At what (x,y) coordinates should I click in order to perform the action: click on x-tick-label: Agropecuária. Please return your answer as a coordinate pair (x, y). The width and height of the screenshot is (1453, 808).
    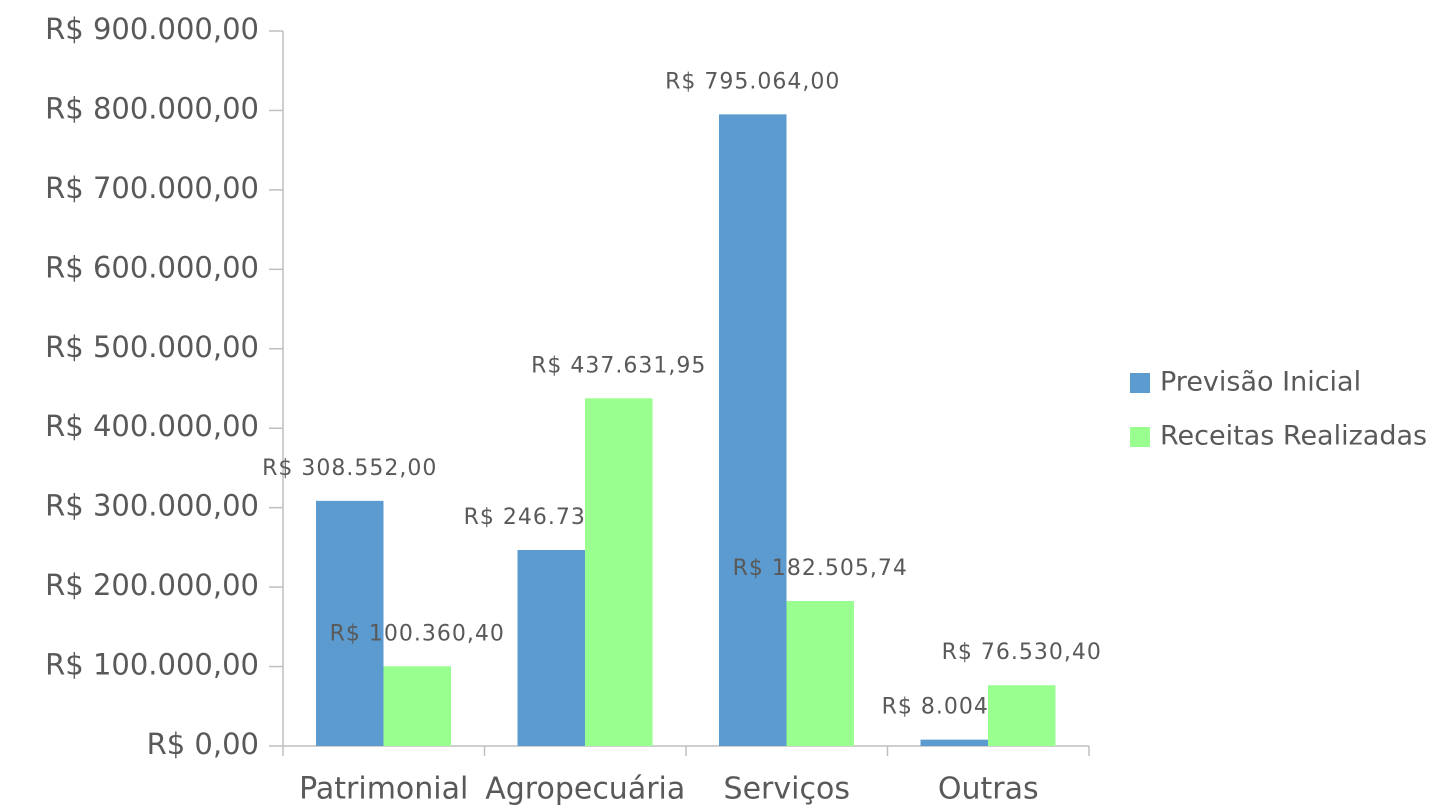
    Looking at the image, I should click on (585, 789).